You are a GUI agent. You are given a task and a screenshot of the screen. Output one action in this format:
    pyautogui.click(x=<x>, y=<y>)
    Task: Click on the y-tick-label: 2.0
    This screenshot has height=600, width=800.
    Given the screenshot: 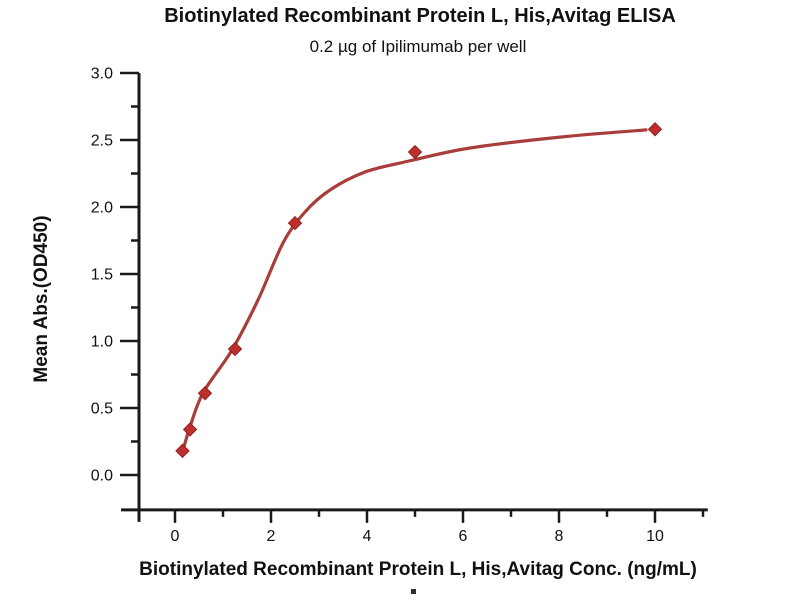 What is the action you would take?
    pyautogui.click(x=102, y=208)
    